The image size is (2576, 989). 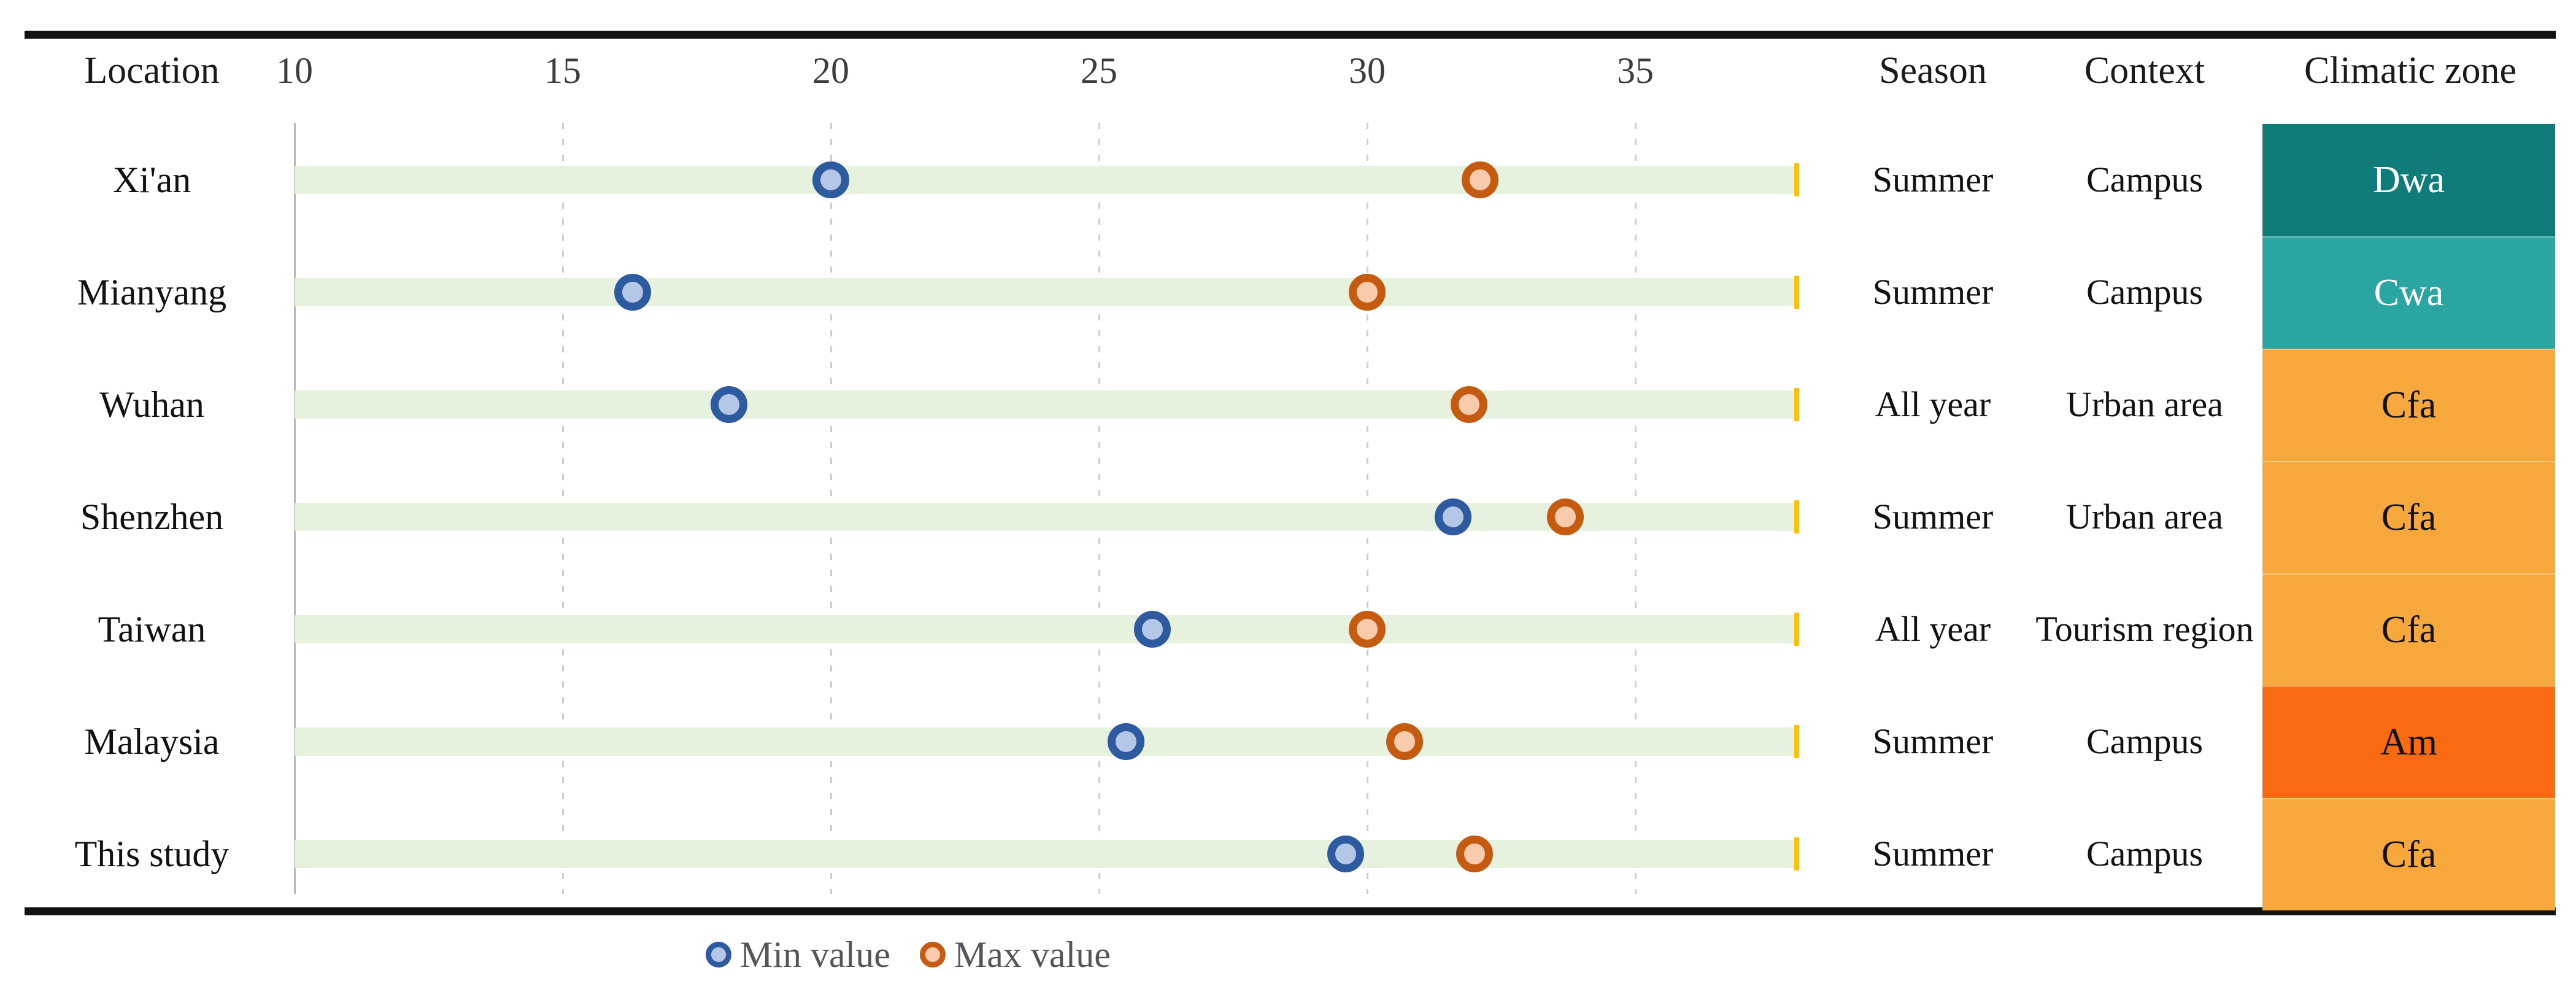 I want to click on column-header-location: Location, so click(x=152, y=70).